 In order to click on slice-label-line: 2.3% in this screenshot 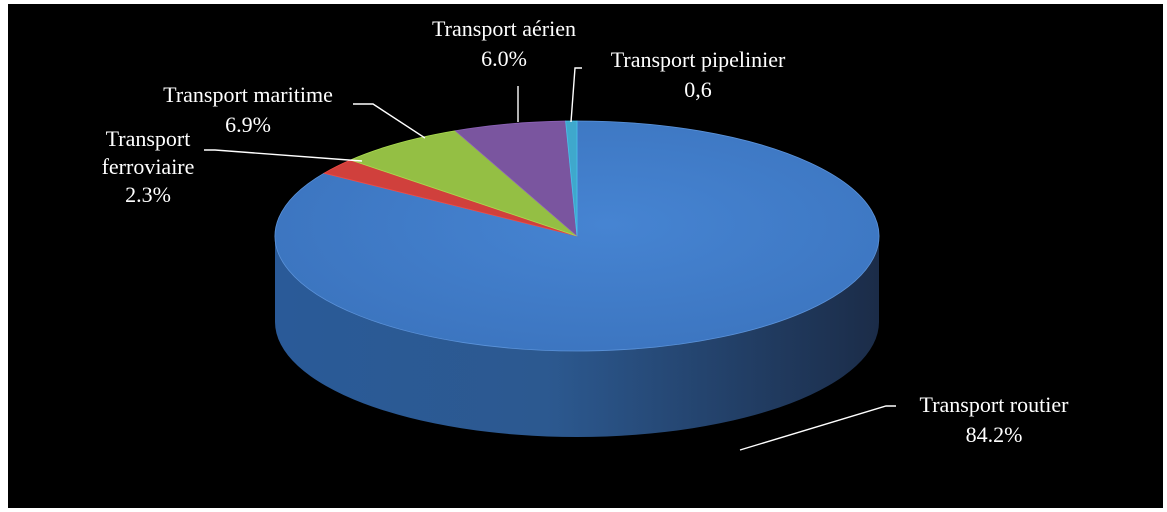, I will do `click(148, 194)`.